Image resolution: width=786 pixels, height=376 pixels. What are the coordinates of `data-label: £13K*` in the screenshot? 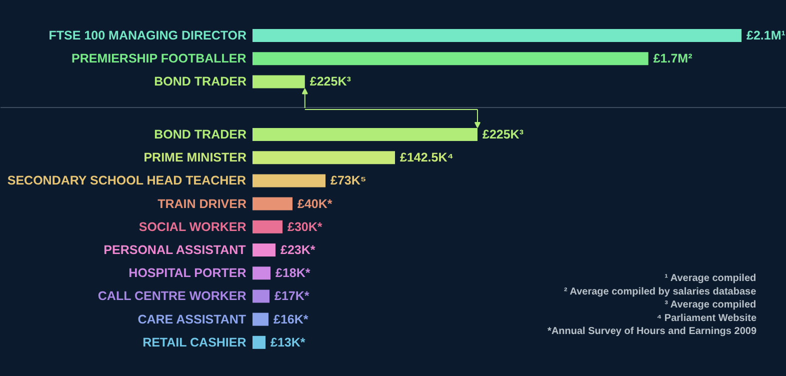 It's located at (288, 342).